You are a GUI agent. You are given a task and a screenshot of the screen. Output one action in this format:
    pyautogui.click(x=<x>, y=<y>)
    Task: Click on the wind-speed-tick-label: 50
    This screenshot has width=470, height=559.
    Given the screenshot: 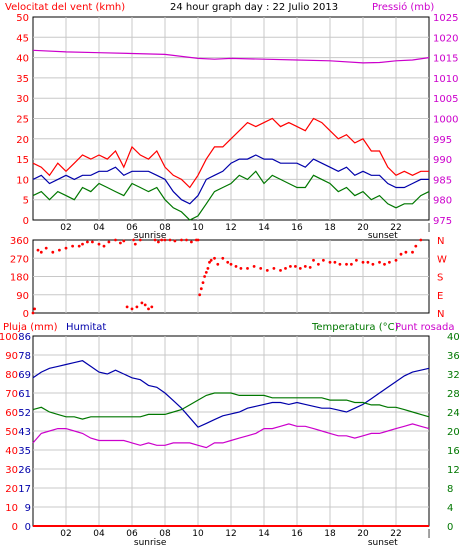 What is the action you would take?
    pyautogui.click(x=22, y=18)
    